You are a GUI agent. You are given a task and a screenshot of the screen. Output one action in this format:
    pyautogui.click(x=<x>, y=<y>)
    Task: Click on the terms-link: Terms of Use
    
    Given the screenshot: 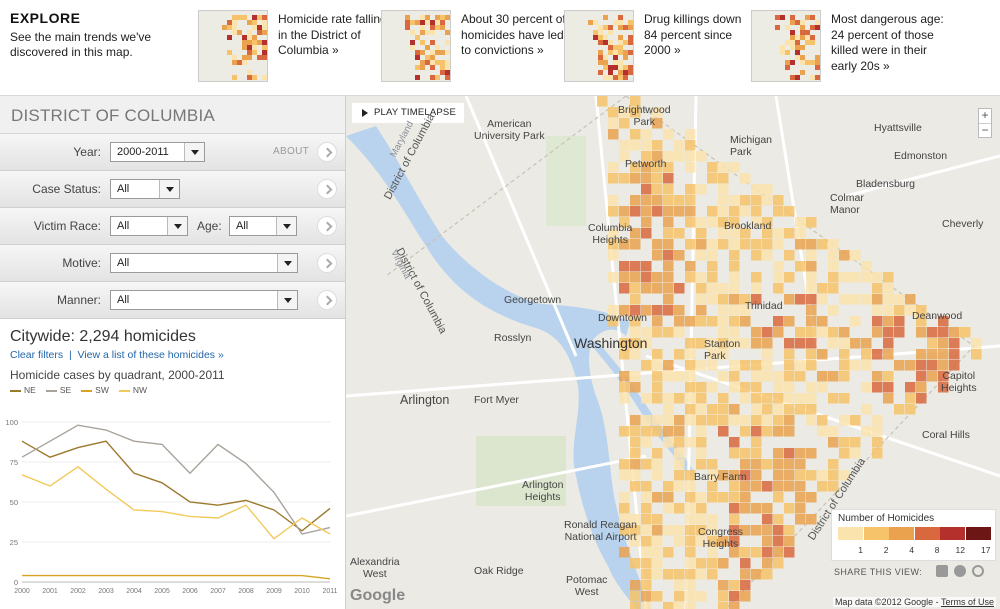 What is the action you would take?
    pyautogui.click(x=967, y=602)
    